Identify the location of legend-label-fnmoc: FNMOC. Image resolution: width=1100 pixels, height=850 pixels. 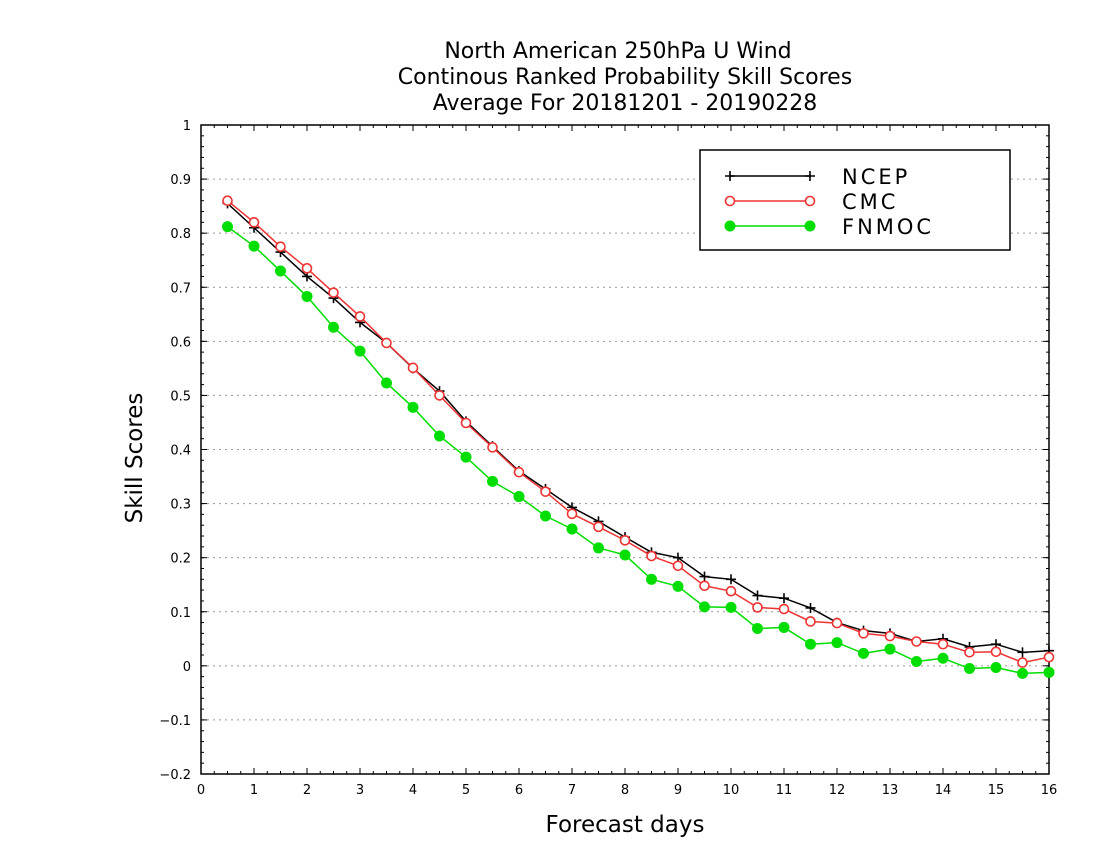
(888, 227).